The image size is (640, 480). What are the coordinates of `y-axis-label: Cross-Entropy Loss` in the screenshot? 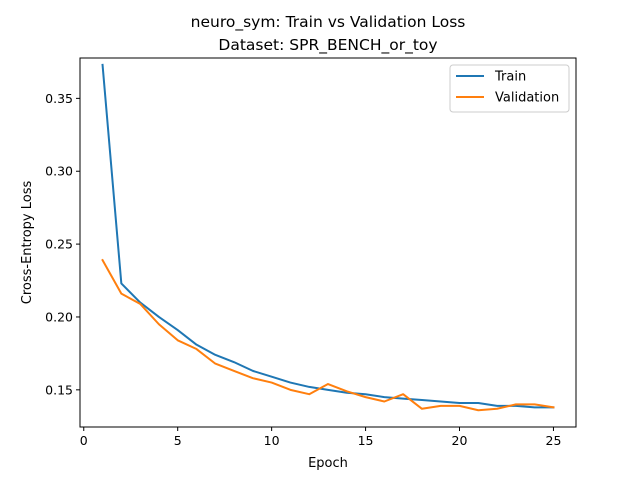 It's located at (27, 243).